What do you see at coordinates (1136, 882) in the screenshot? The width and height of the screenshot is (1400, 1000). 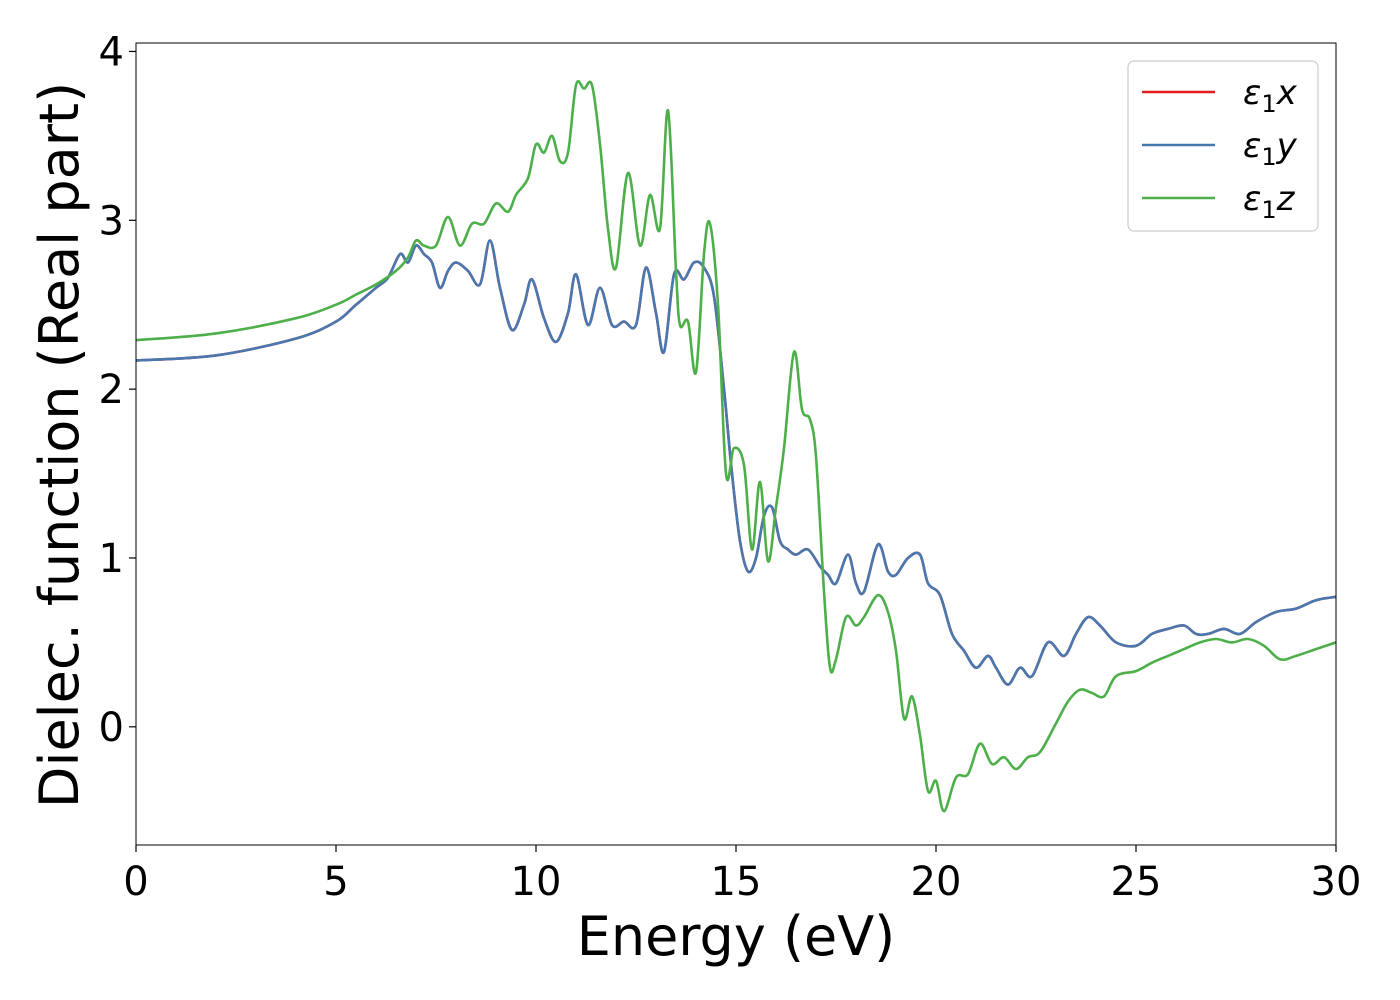 I see `x-tick-label: 25` at bounding box center [1136, 882].